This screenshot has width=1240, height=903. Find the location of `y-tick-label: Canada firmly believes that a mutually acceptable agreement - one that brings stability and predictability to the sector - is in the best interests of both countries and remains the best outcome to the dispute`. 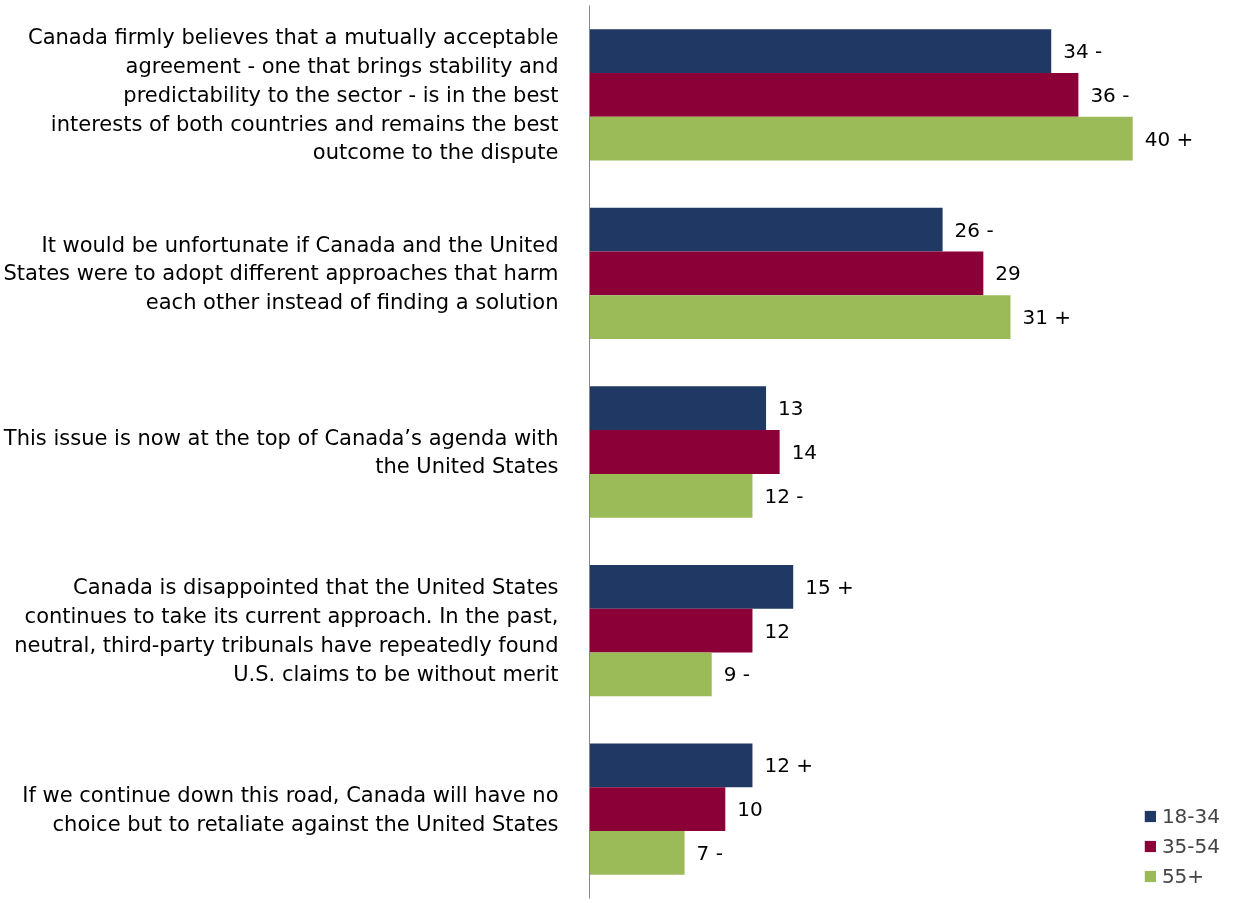

y-tick-label: Canada firmly believes that a mutually acceptable agreement - one that brings stability and predictability to the sector - is in the best interests of both countries and remains the best outcome to the dispute is located at coordinates (293, 95).